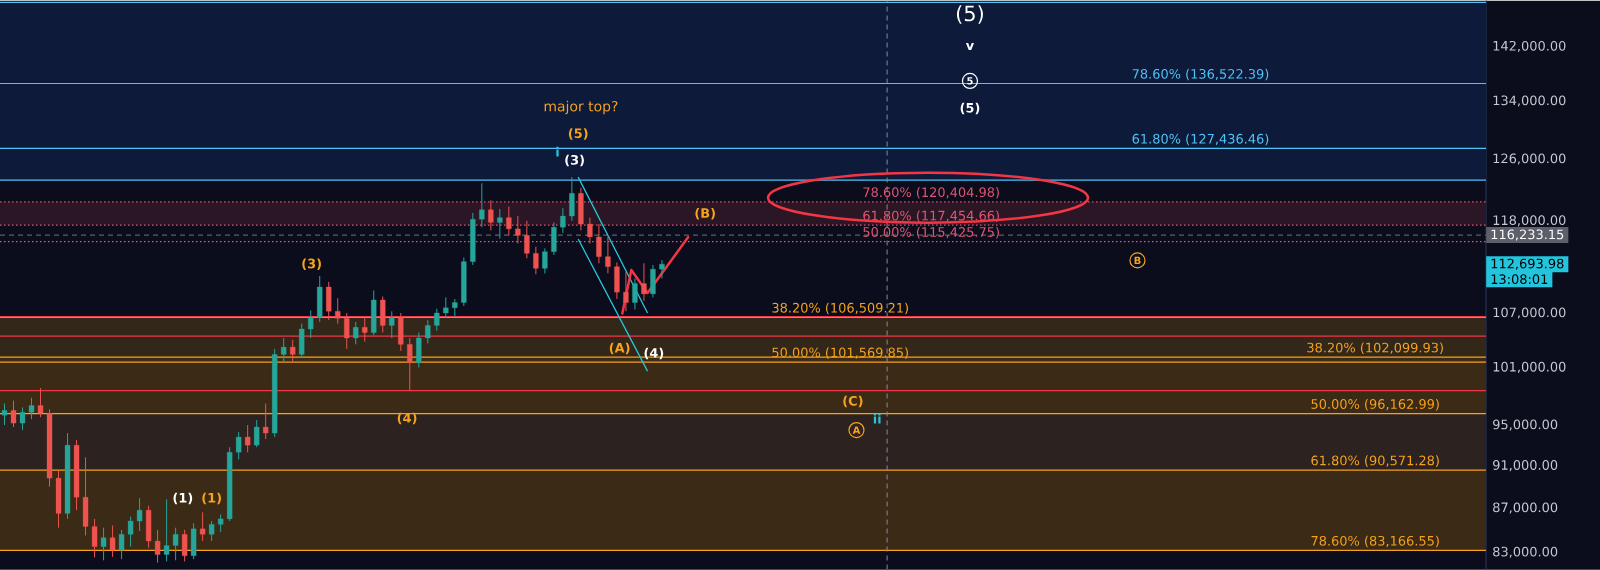  Describe the element at coordinates (931, 216) in the screenshot. I see `ref-line-label: 61.80% (117,454.66)` at that location.